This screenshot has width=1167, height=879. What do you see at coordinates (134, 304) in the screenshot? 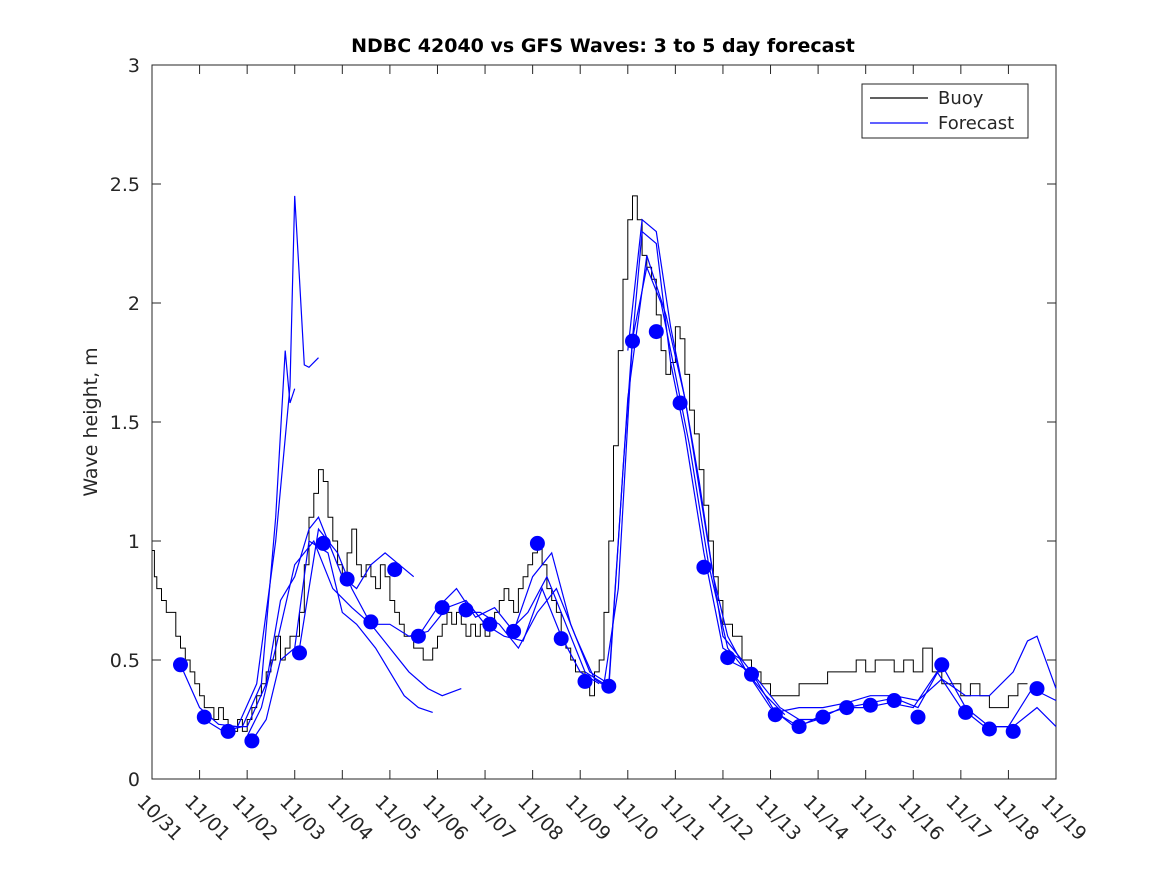
I see `y-tick-label: 2` at bounding box center [134, 304].